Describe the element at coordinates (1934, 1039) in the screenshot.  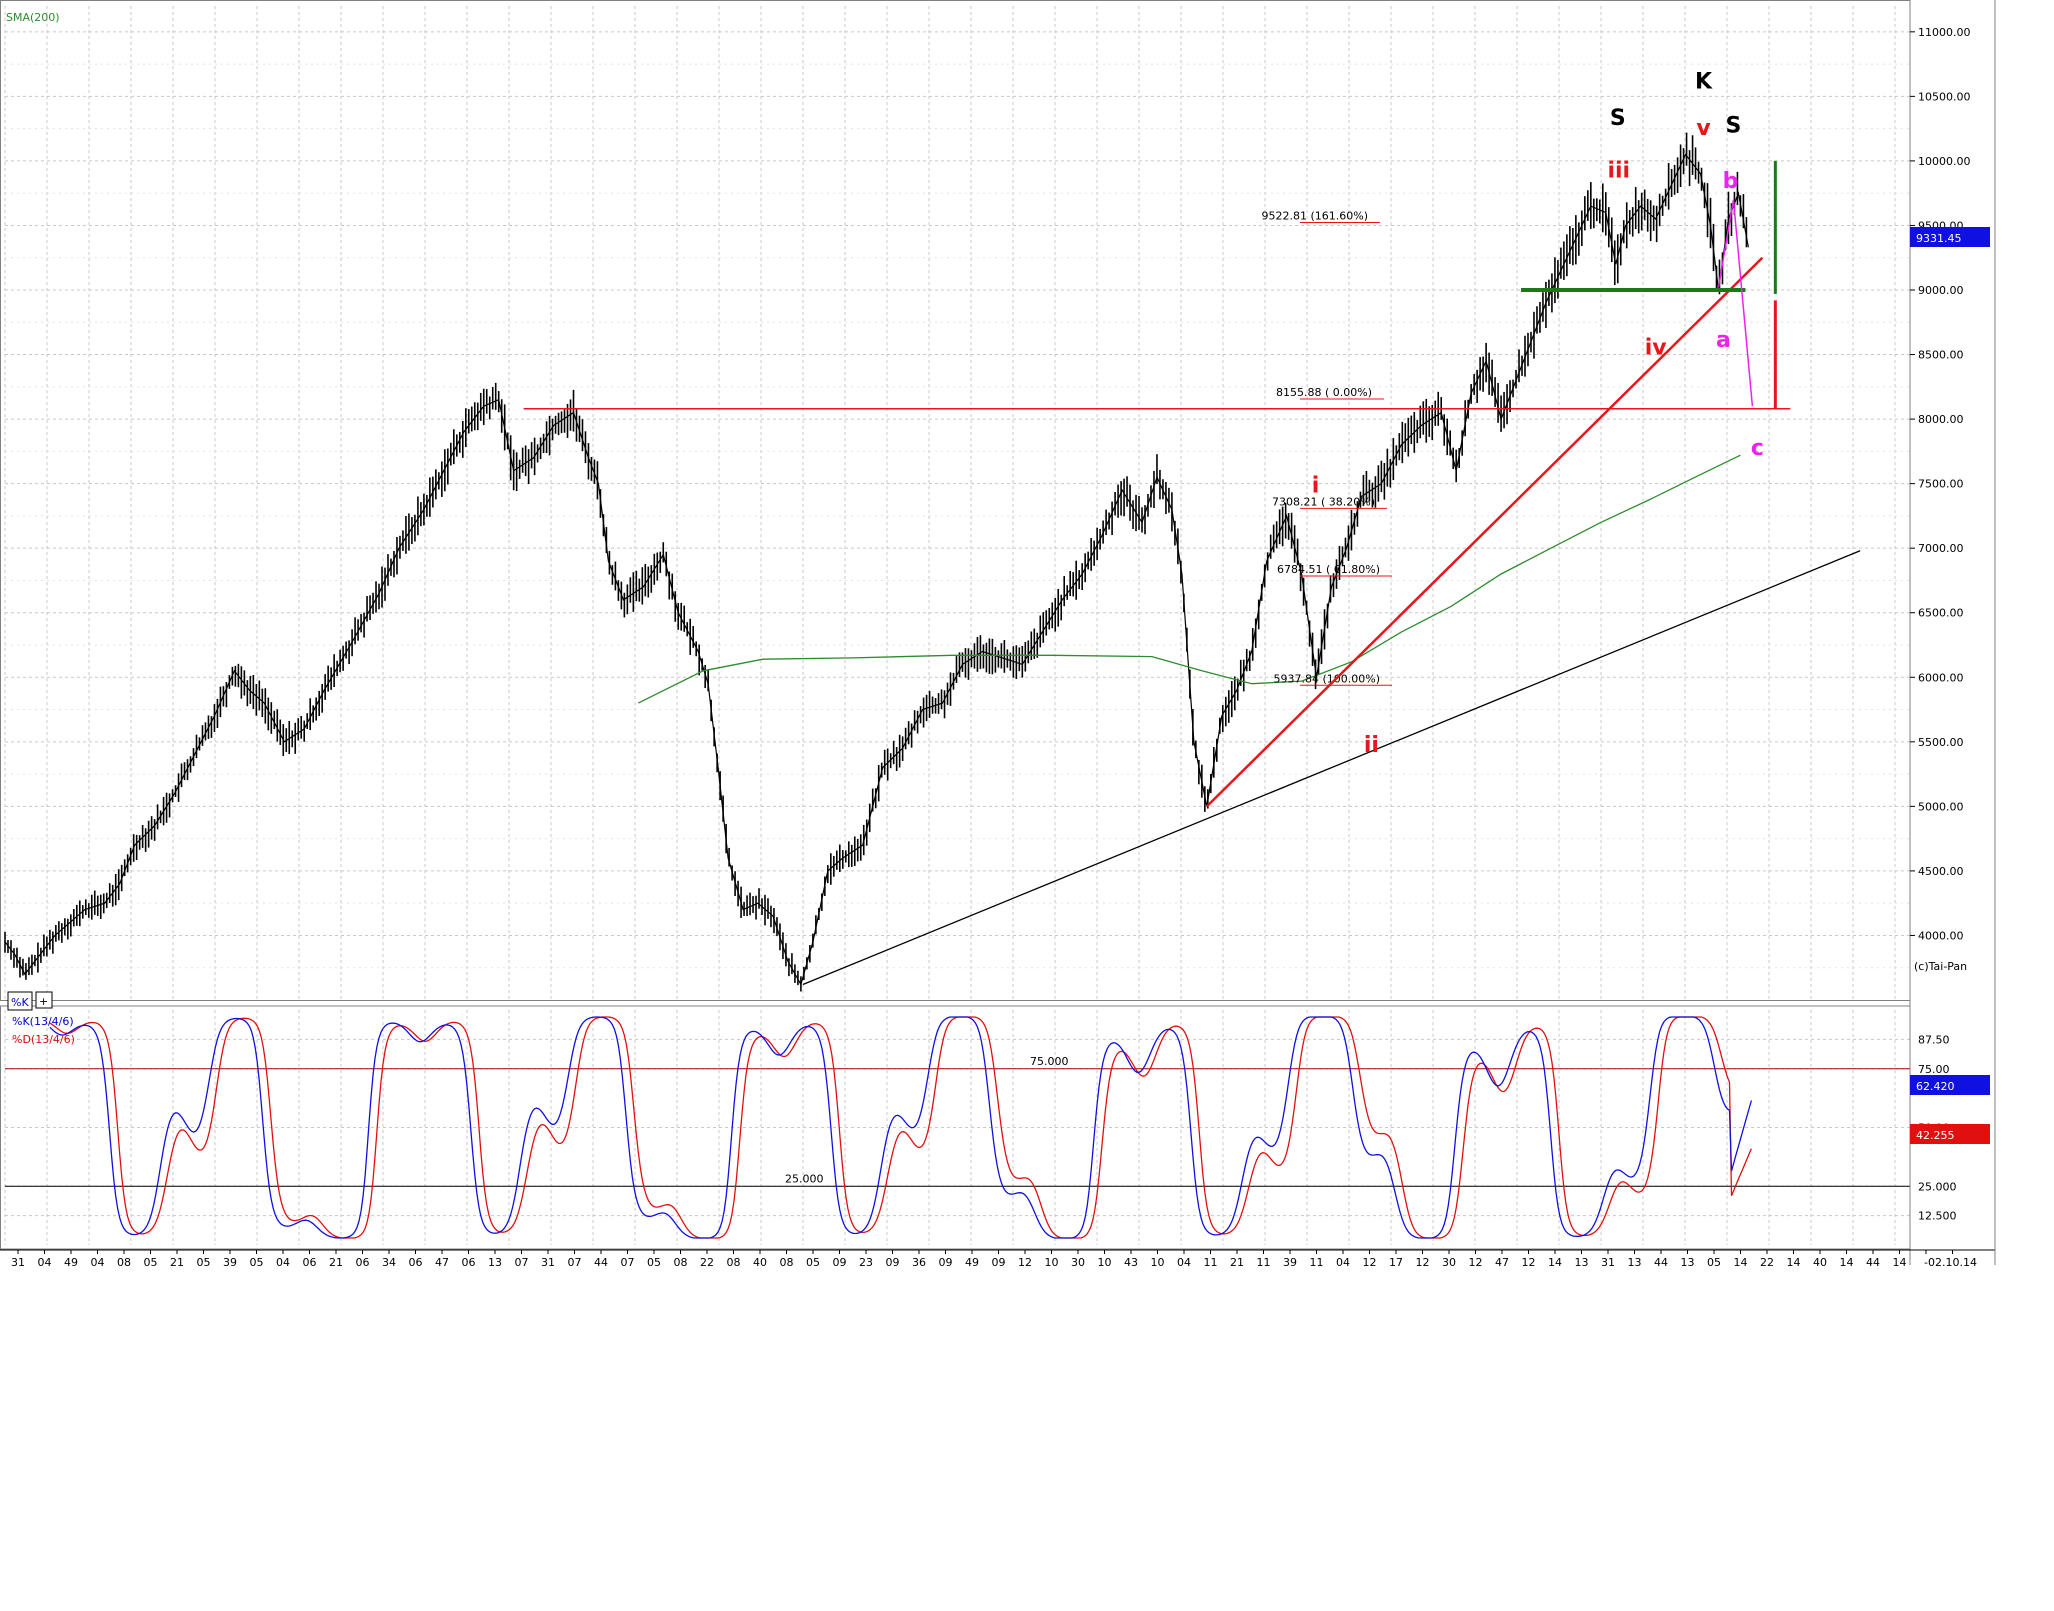
I see `stochastic-y-tick-label: 87.50` at that location.